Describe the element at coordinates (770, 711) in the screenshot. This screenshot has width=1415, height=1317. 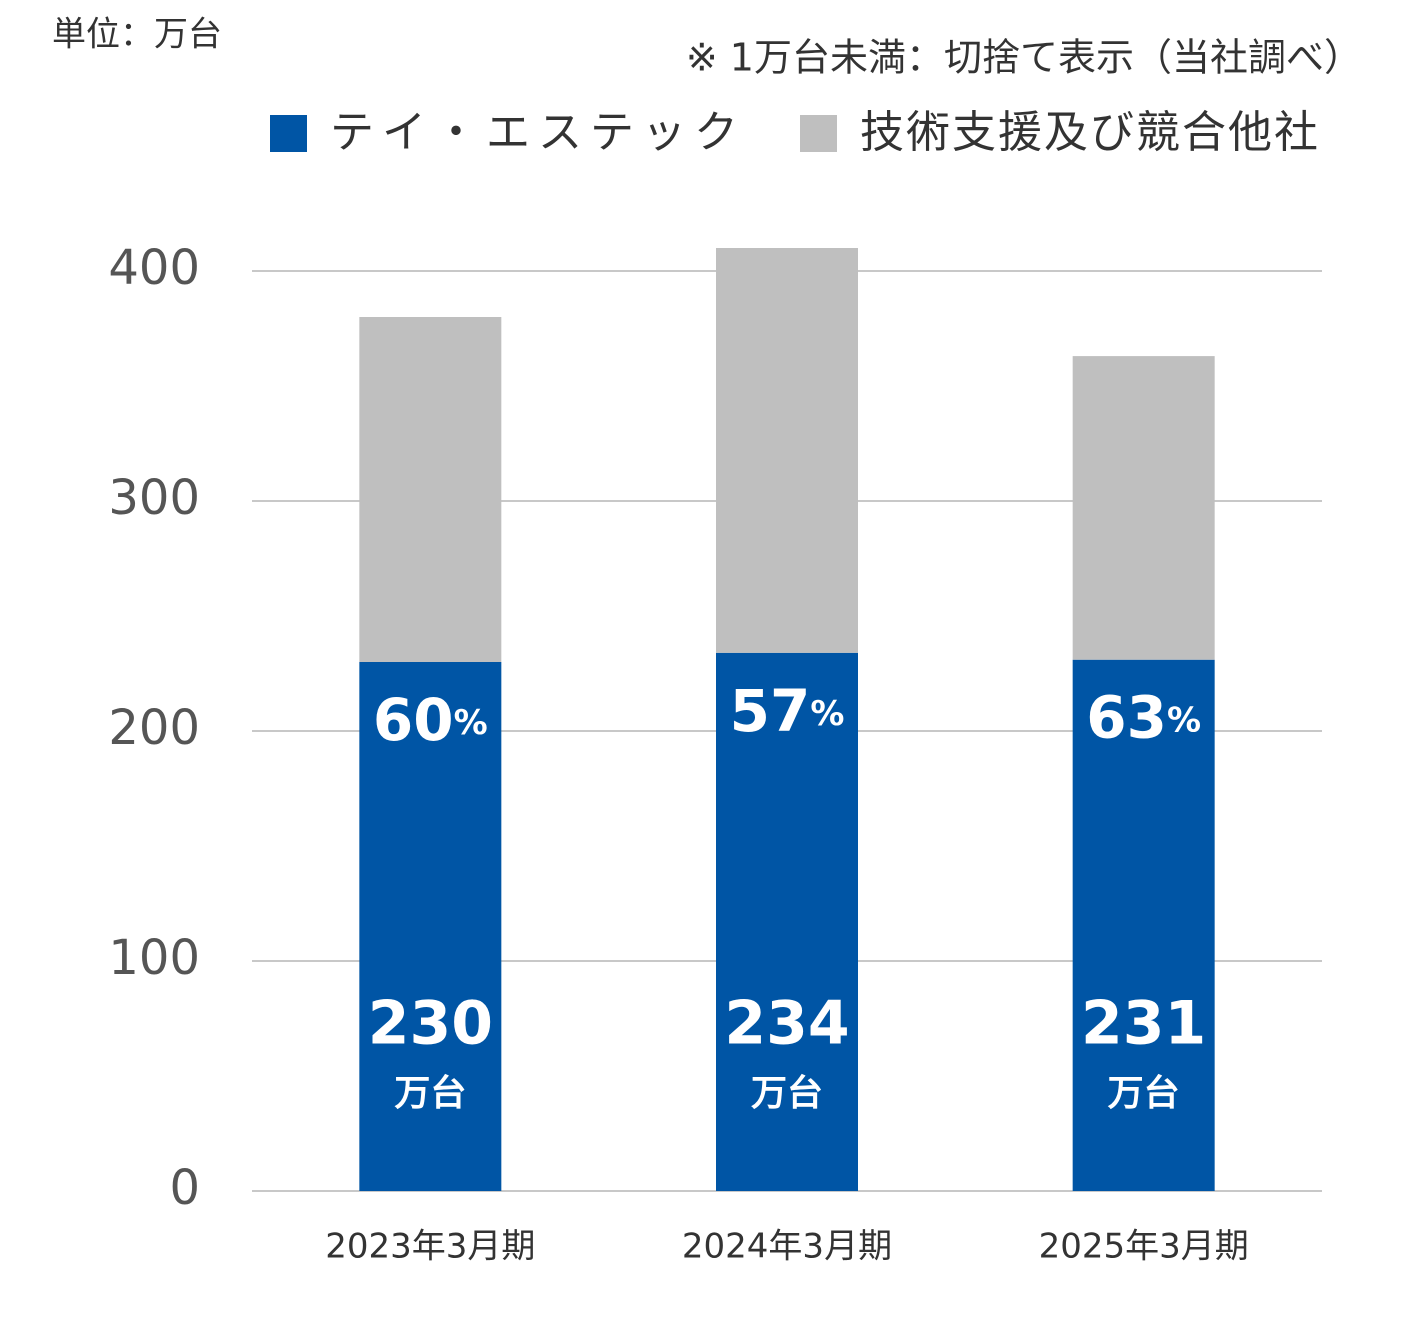
I see `share-value: 57` at that location.